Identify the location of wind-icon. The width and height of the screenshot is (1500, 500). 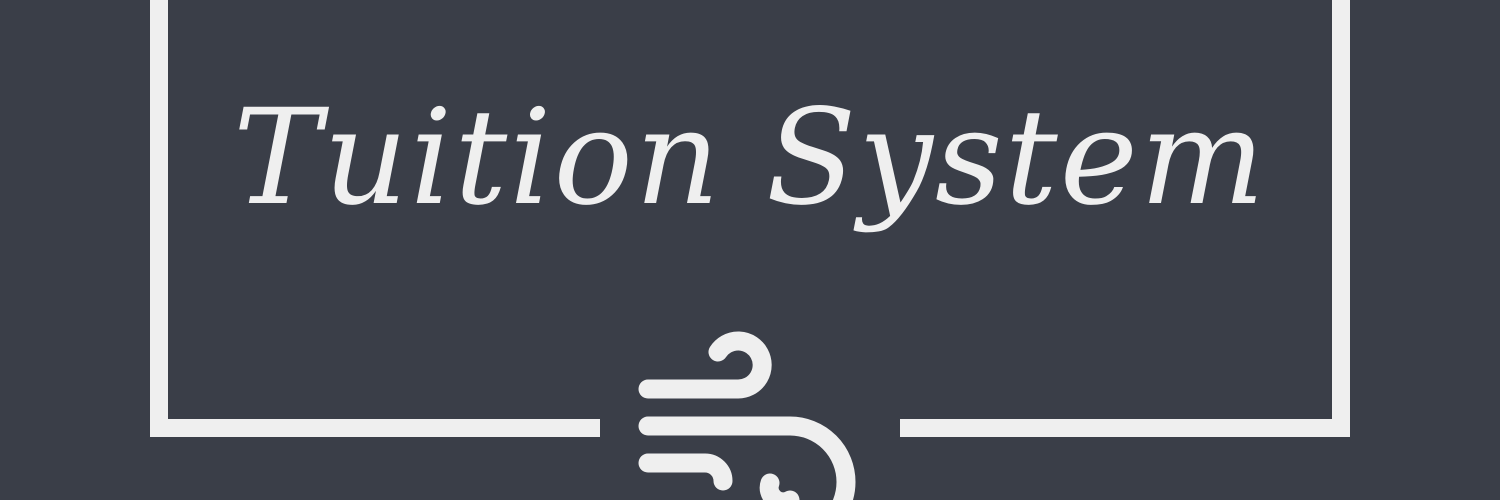
(747, 415).